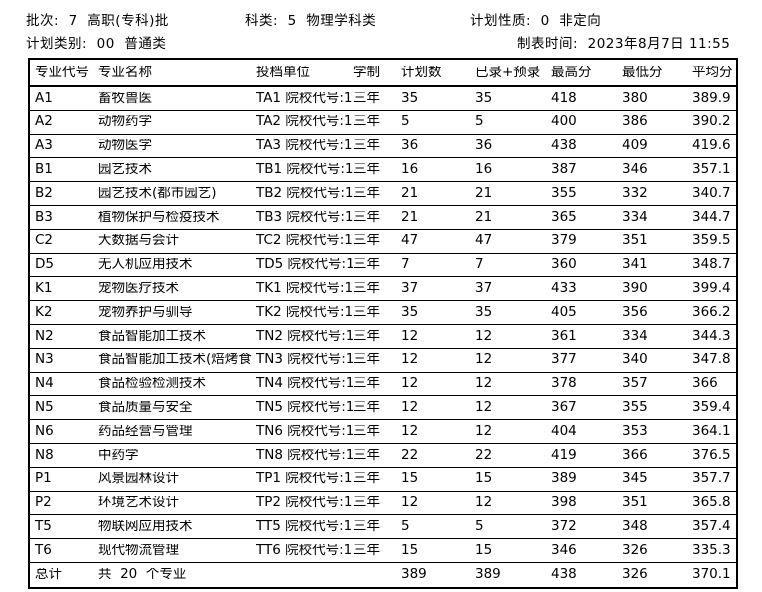 The height and width of the screenshot is (592, 762). What do you see at coordinates (635, 98) in the screenshot?
I see `table-cell: 380` at bounding box center [635, 98].